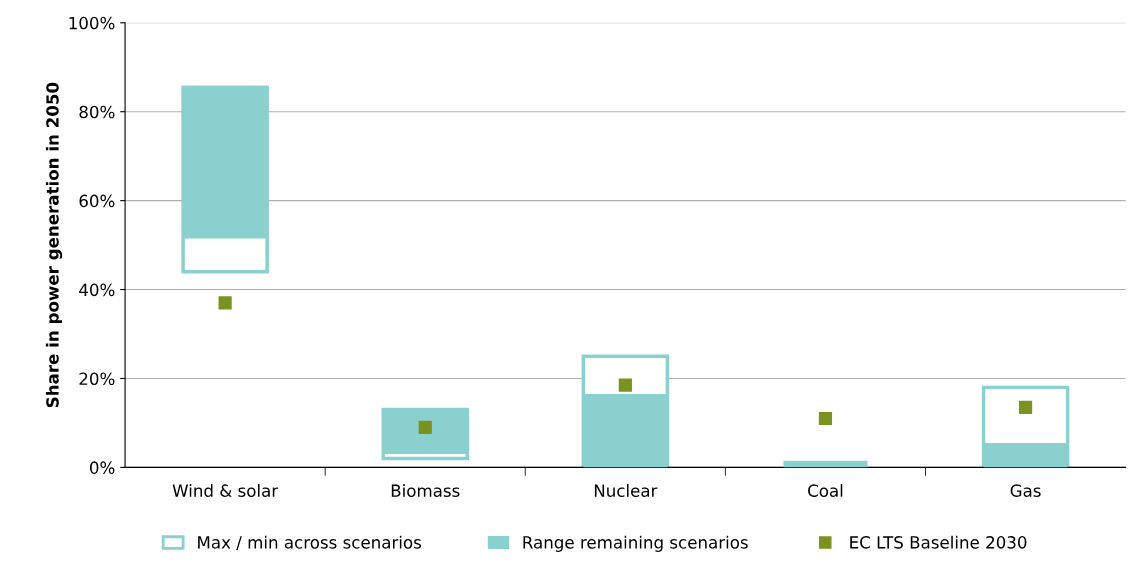 The height and width of the screenshot is (570, 1137). I want to click on y-tick-label: 100%, so click(92, 23).